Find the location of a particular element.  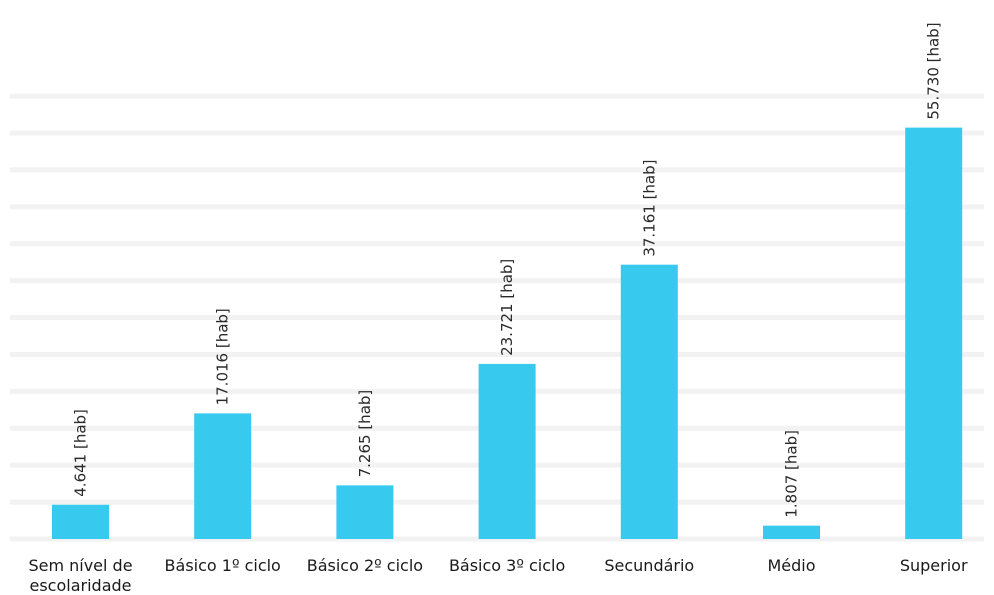

bar-value-label: 7.265 [hab] is located at coordinates (365, 434).